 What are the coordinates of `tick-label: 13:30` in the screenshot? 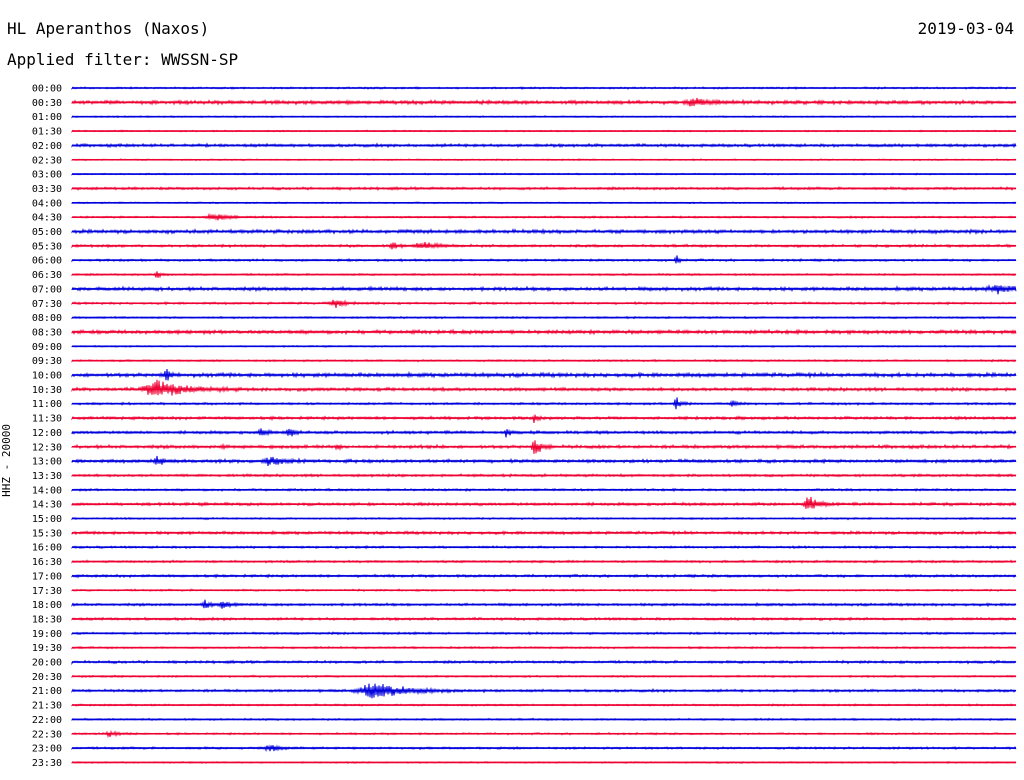 It's located at (47, 476).